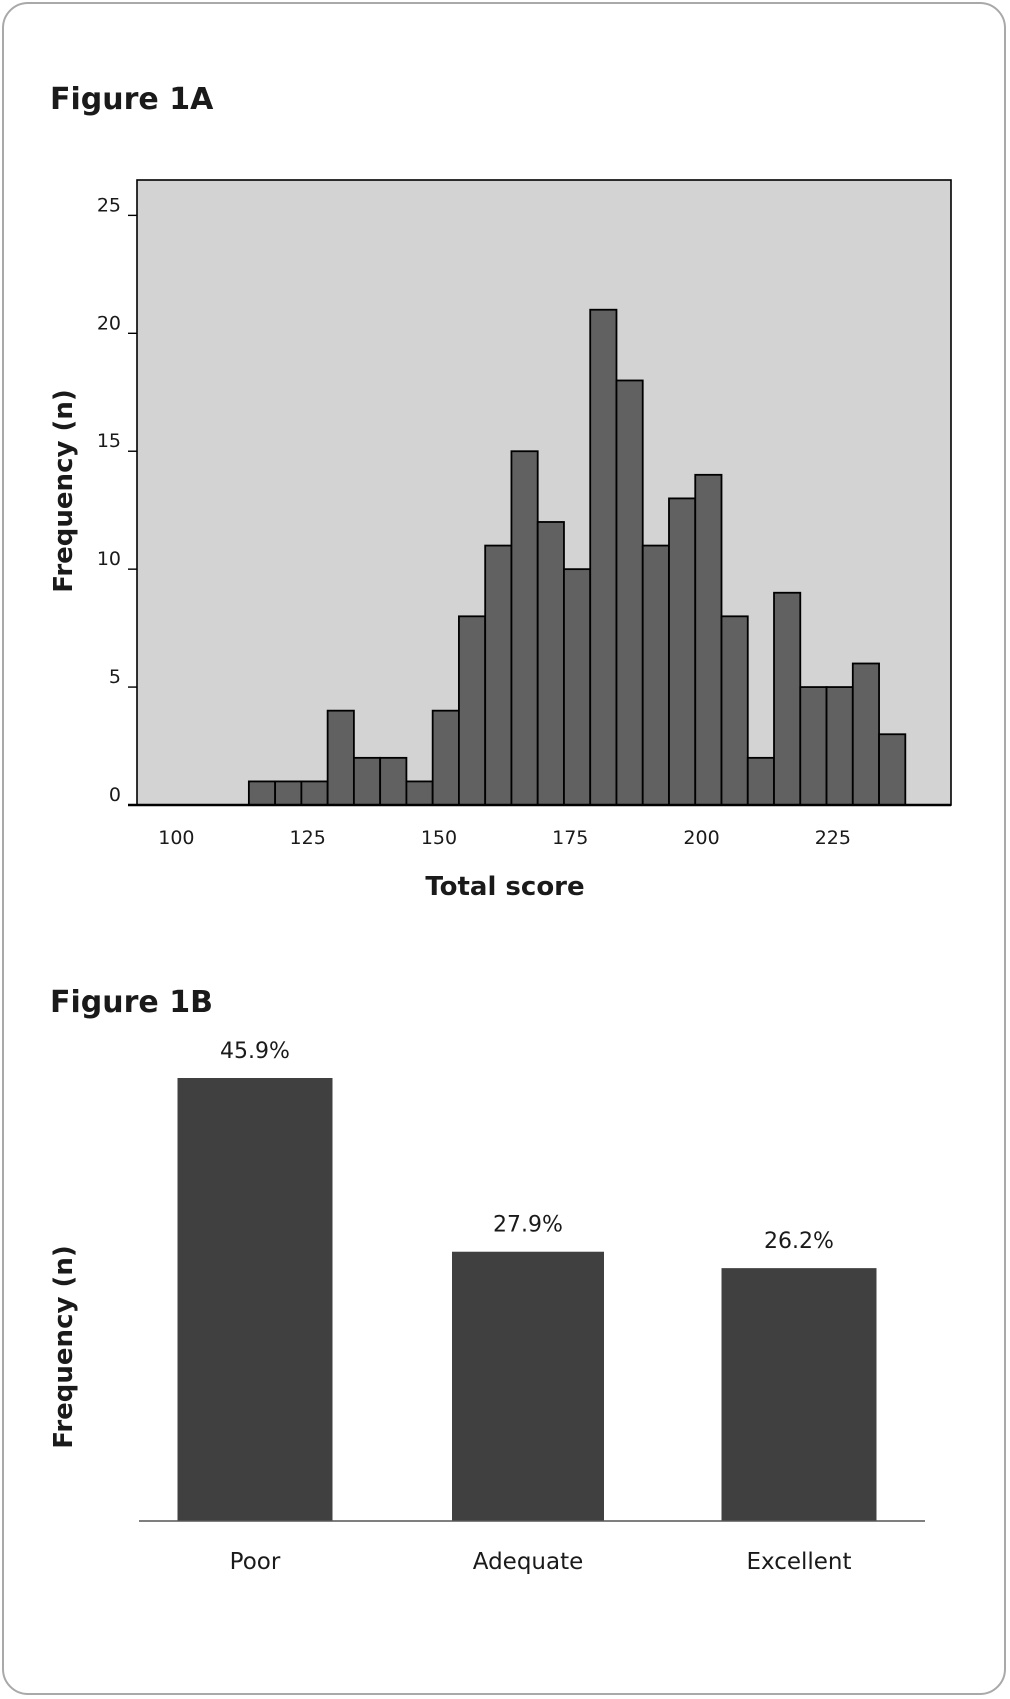 This screenshot has height=1699, width=1010. Describe the element at coordinates (255, 1562) in the screenshot. I see `category-label: Poor` at that location.